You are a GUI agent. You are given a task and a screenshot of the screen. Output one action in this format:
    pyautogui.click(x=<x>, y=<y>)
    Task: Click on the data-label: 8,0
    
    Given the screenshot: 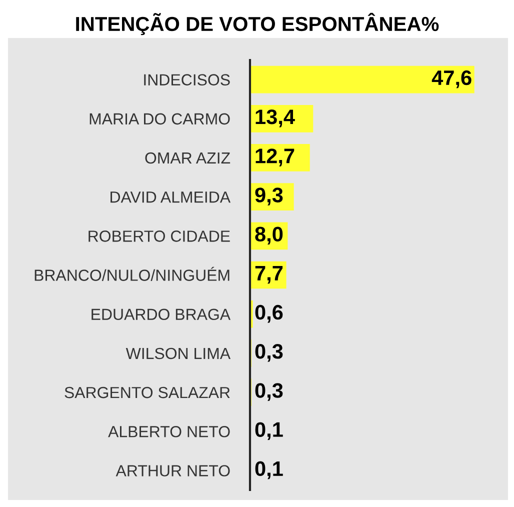 What is the action you would take?
    pyautogui.click(x=269, y=235)
    